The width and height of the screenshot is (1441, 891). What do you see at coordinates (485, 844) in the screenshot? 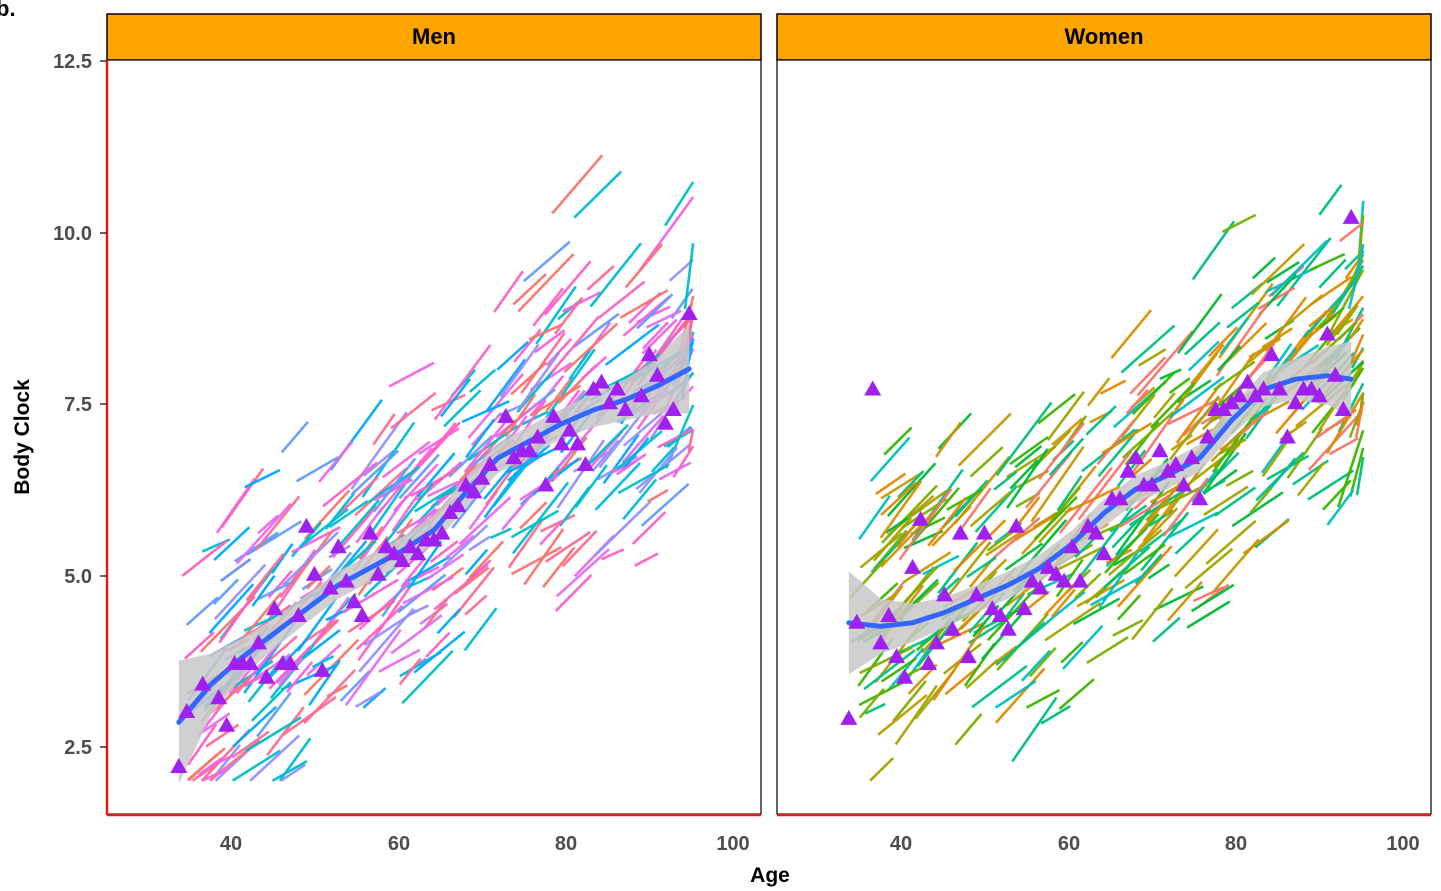
I see `x-axis-ticks-men: 40 60 80 100` at bounding box center [485, 844].